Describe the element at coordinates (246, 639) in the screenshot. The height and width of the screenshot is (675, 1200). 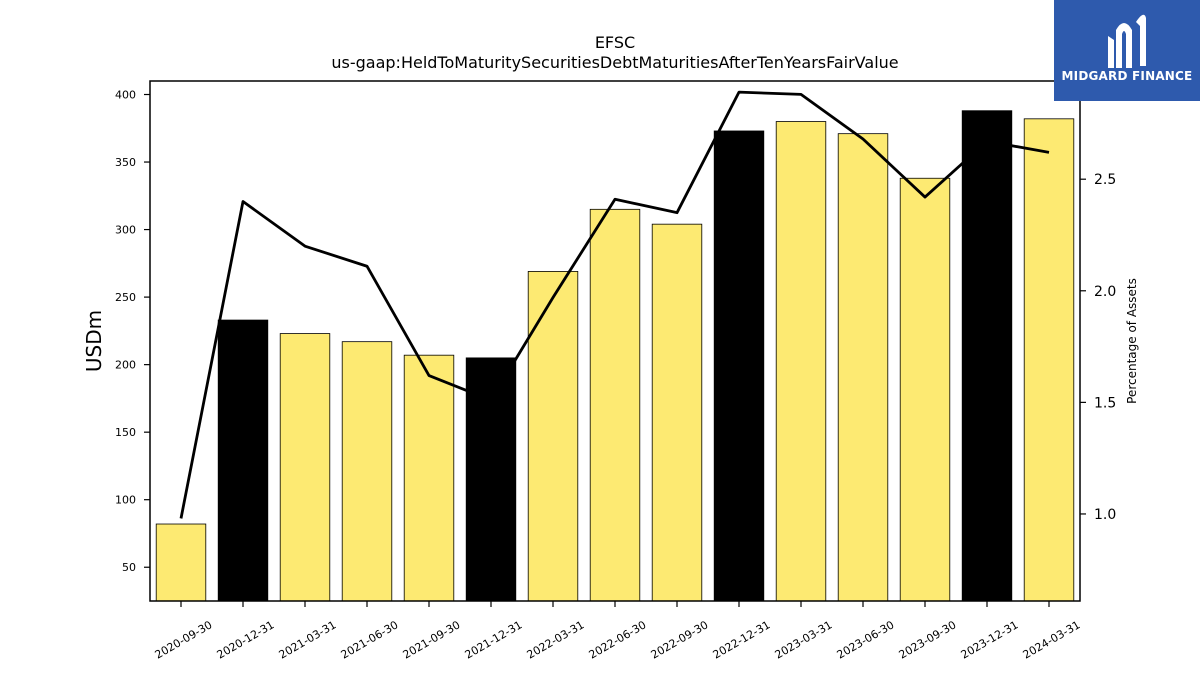
I see `x-tick-label: 2020-12-31` at that location.